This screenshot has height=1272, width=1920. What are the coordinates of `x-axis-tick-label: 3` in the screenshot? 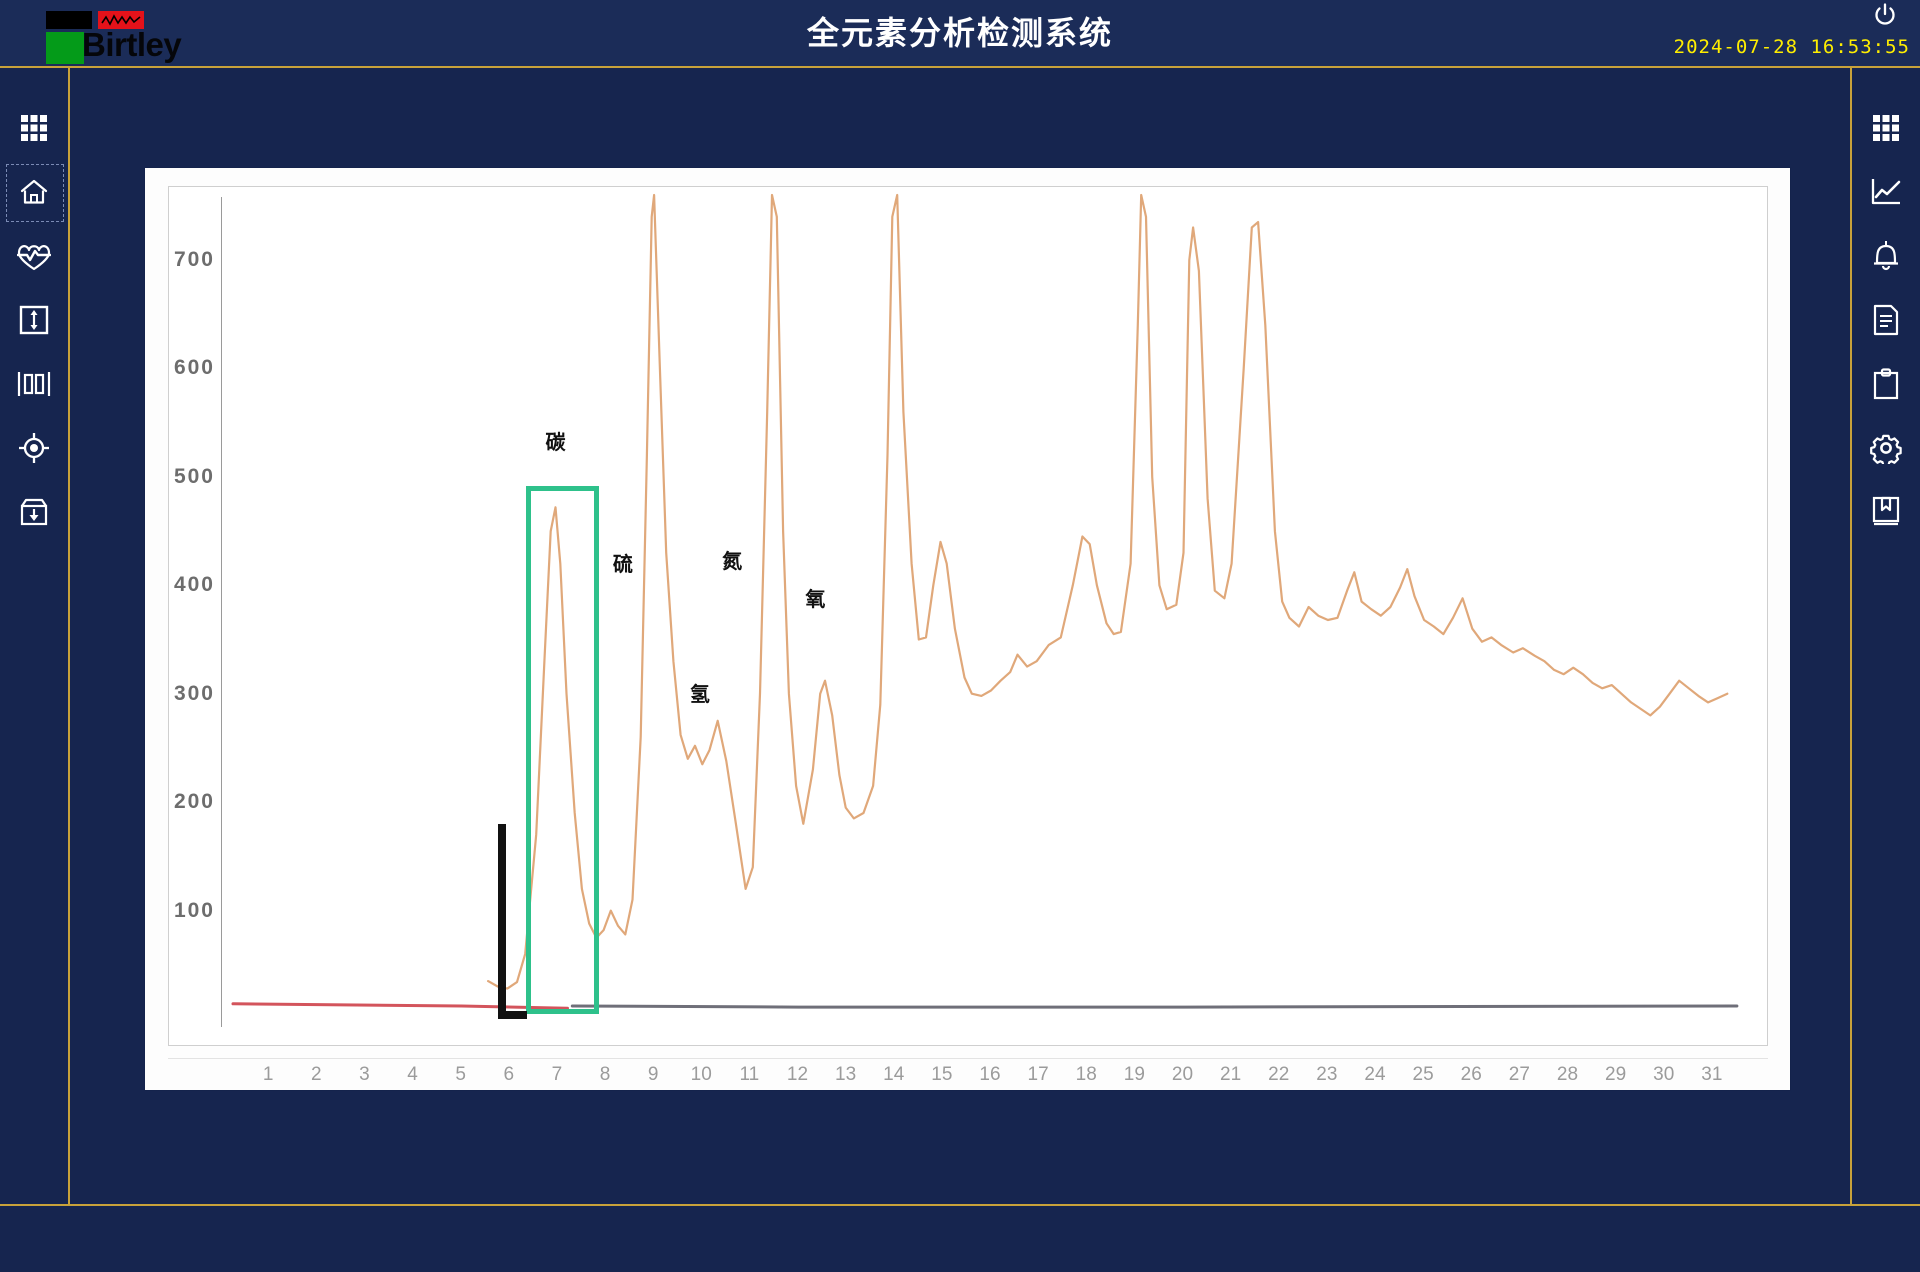 It's located at (364, 1074).